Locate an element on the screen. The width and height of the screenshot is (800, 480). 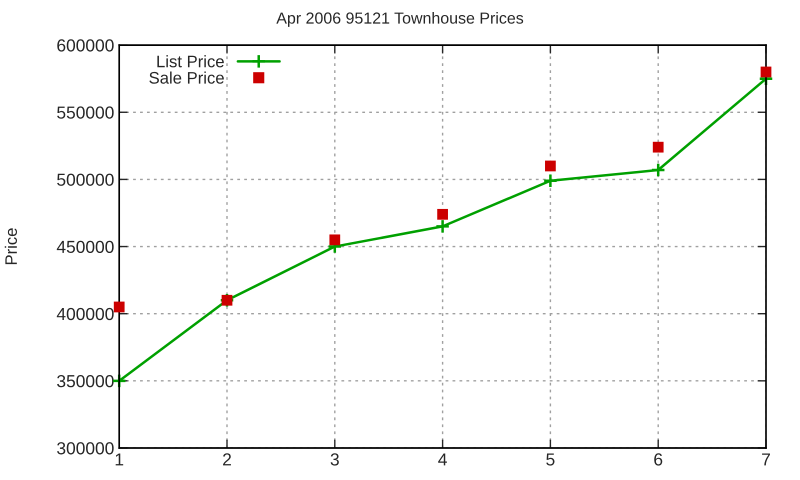
y-tick-label: 600000 is located at coordinates (85, 45).